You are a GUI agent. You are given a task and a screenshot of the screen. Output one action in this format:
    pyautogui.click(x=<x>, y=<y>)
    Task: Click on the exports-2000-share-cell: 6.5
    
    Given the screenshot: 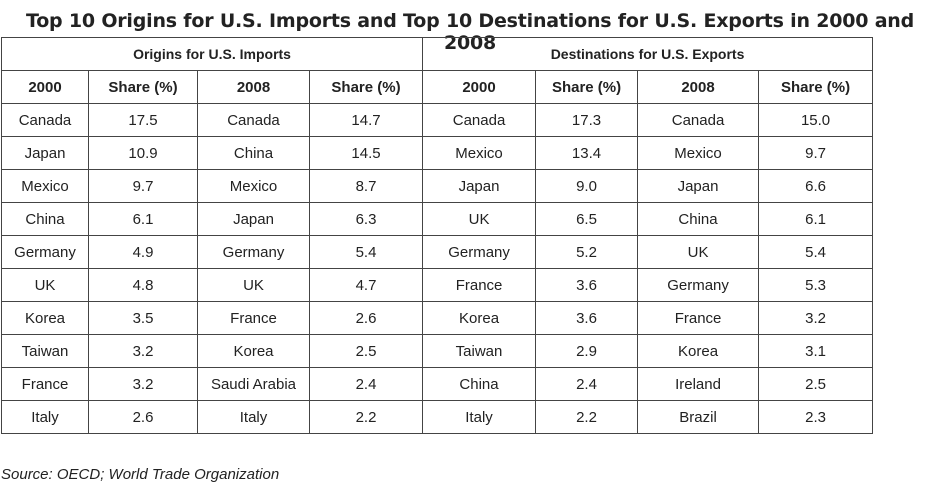 What is the action you would take?
    pyautogui.click(x=587, y=219)
    